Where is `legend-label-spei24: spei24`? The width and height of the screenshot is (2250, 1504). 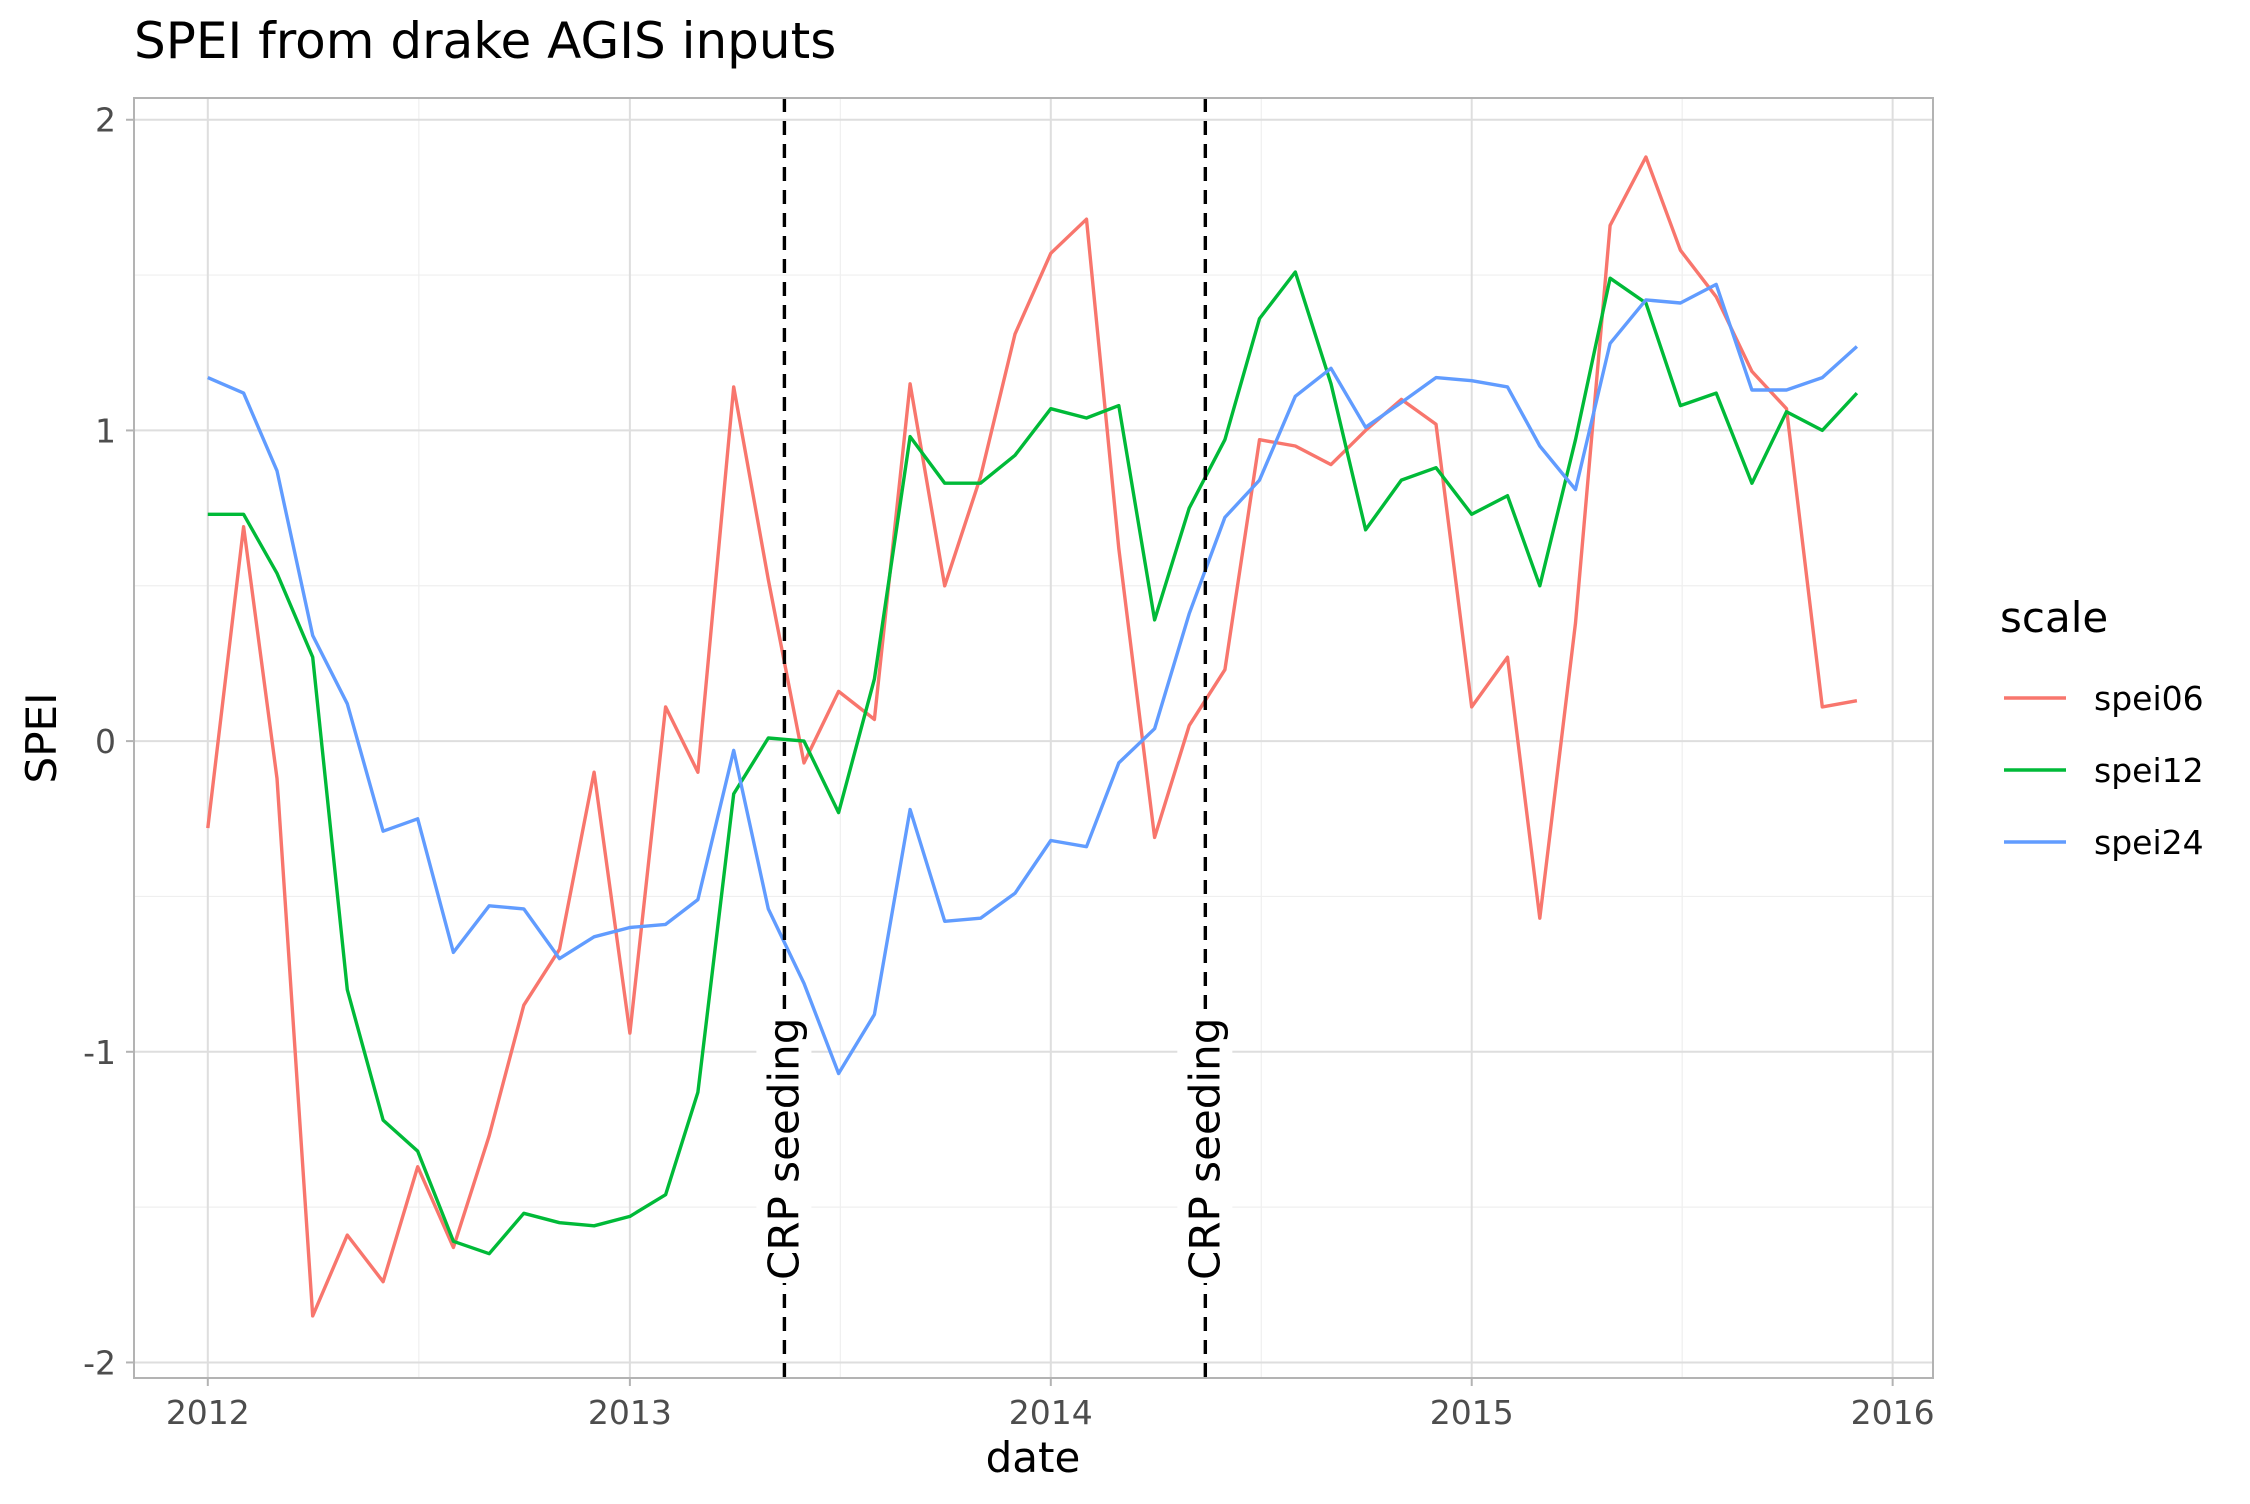 legend-label-spei24: spei24 is located at coordinates (2149, 842).